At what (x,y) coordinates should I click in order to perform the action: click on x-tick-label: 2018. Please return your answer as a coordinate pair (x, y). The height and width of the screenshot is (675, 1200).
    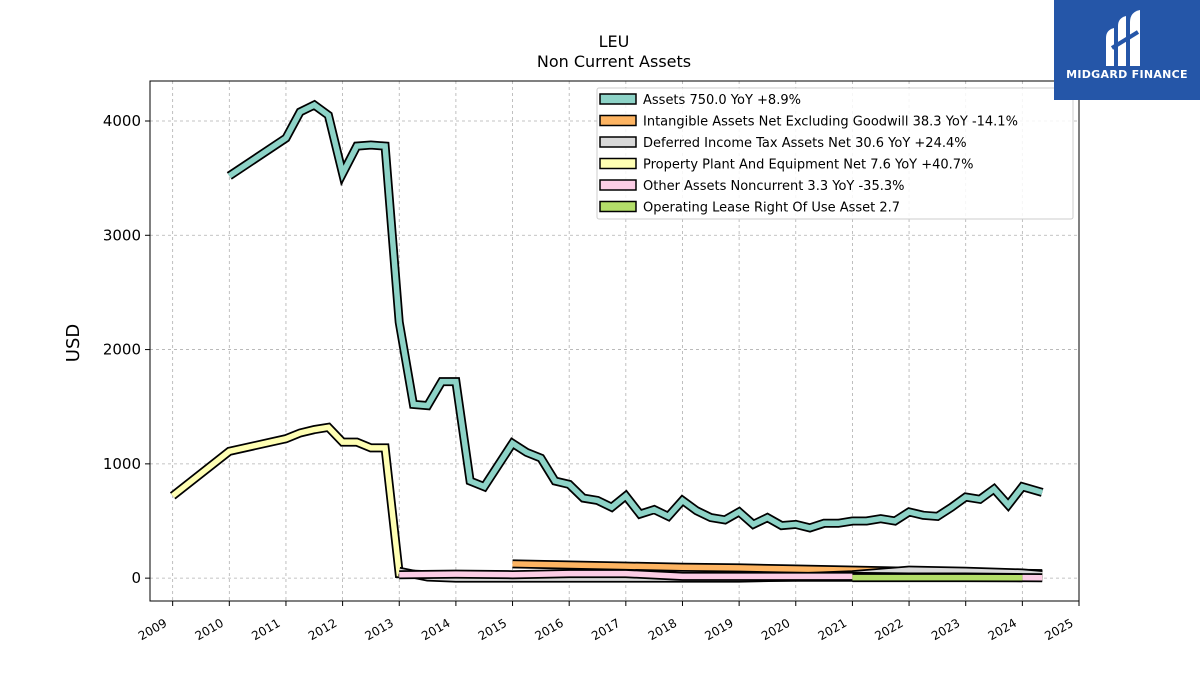
    Looking at the image, I should click on (662, 629).